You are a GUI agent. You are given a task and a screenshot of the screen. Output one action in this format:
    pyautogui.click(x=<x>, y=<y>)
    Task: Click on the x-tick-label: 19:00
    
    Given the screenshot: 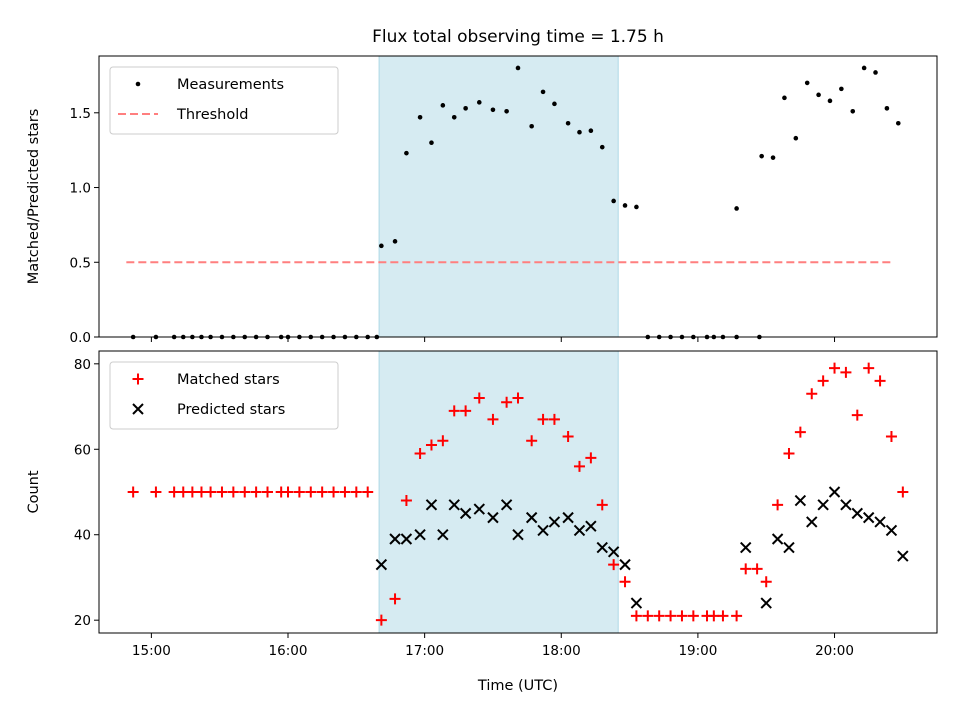 What is the action you would take?
    pyautogui.click(x=697, y=651)
    